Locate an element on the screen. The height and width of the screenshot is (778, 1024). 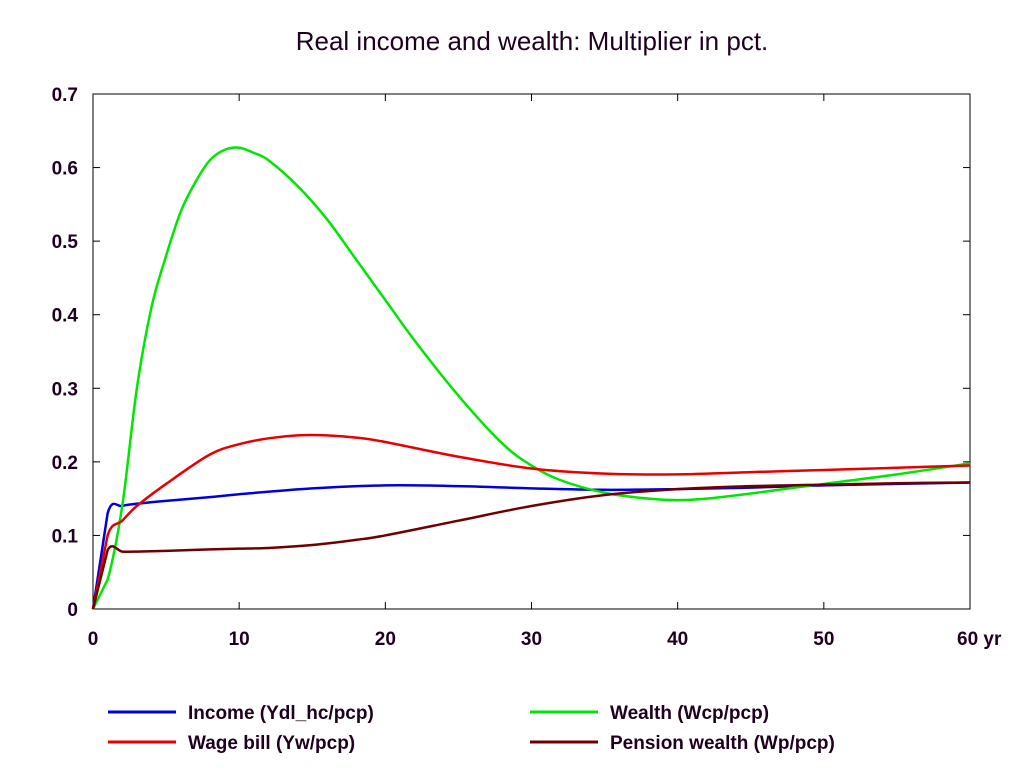
legend-label: Pension wealth (Wp/pcp) is located at coordinates (722, 743).